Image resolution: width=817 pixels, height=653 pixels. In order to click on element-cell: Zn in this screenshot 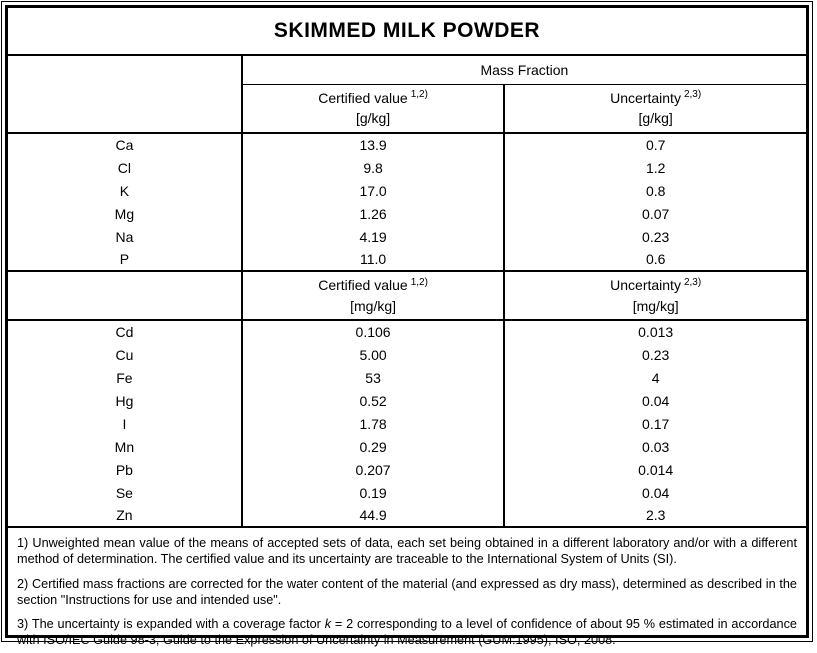, I will do `click(124, 515)`.